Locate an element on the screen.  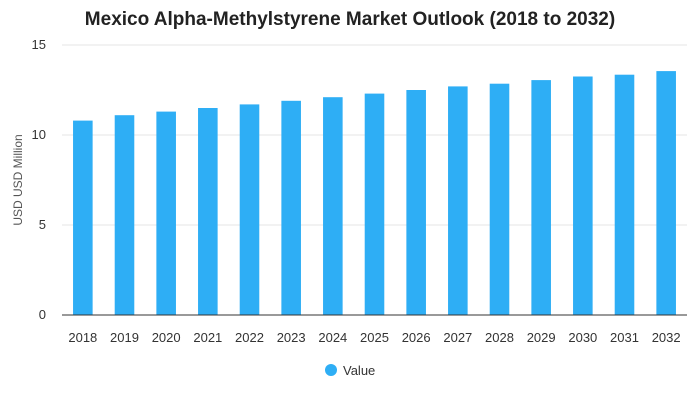
bar-2018 is located at coordinates (83, 217).